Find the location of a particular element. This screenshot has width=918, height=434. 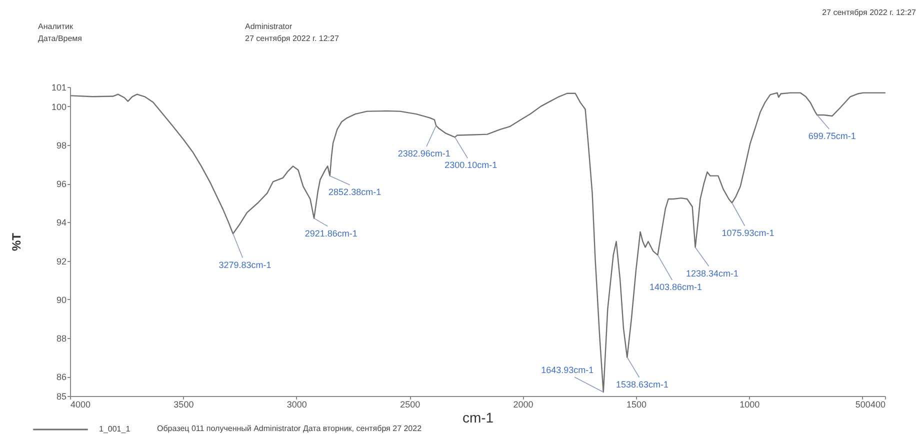

annotation: 1075.93cm-1 is located at coordinates (748, 233).